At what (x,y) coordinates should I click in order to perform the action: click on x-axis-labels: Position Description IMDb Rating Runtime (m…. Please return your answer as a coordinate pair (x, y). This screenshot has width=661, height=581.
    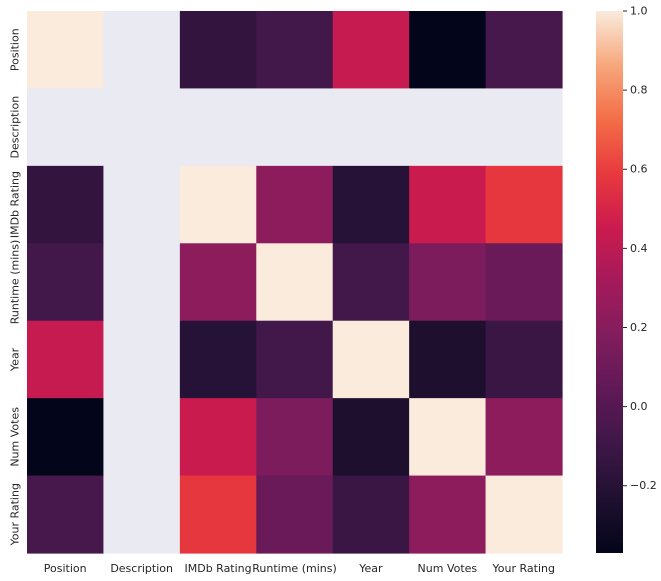
    Looking at the image, I should click on (299, 568).